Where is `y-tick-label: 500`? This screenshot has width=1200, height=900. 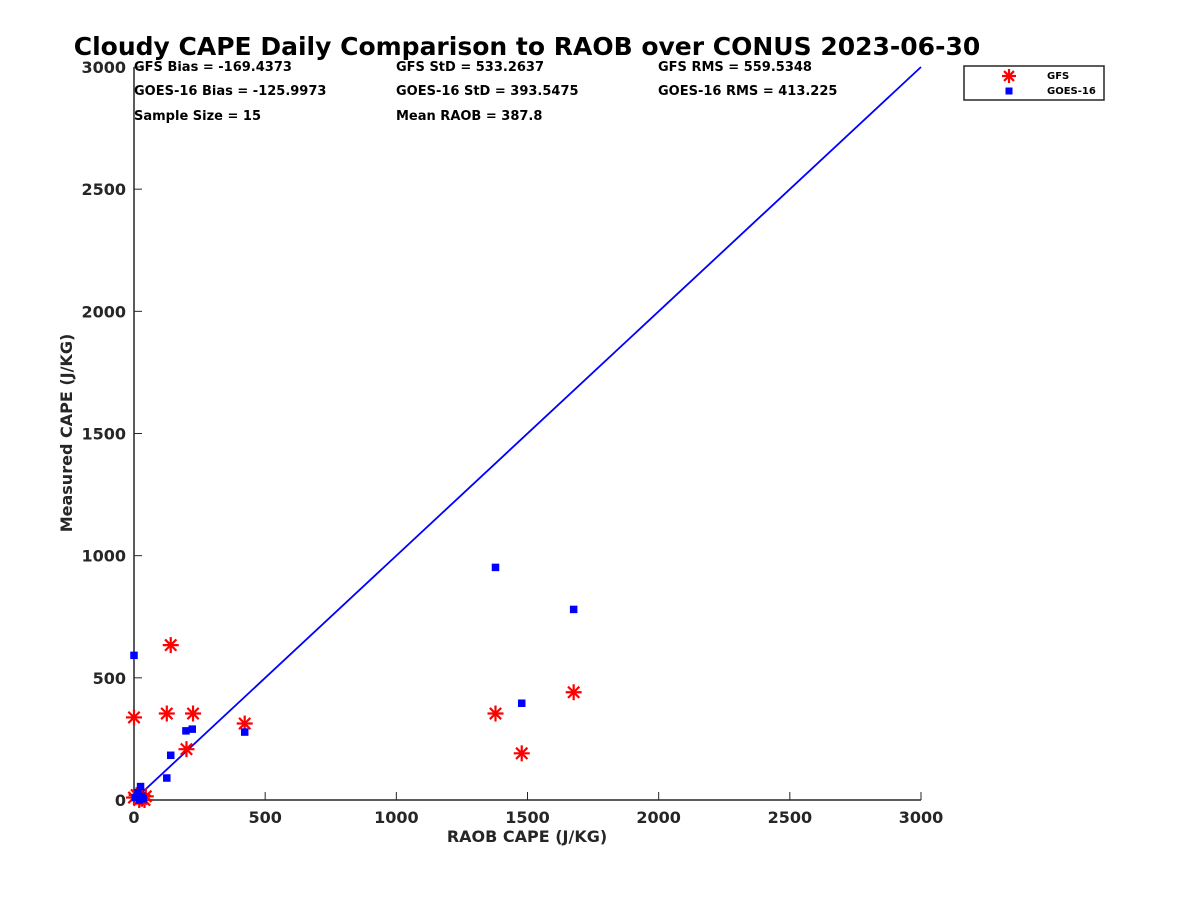 y-tick-label: 500 is located at coordinates (109, 678).